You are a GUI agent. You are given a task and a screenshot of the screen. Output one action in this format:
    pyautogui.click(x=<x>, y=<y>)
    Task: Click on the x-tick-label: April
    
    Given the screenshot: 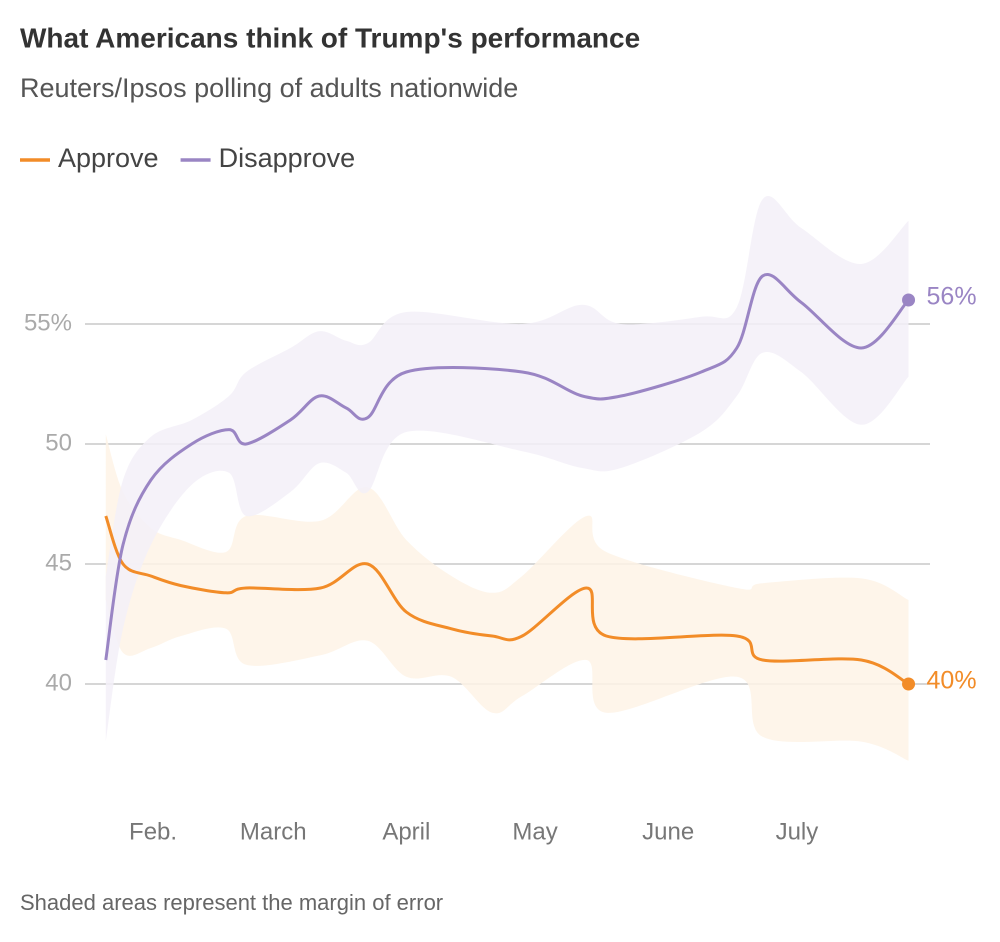 What is the action you would take?
    pyautogui.click(x=406, y=831)
    